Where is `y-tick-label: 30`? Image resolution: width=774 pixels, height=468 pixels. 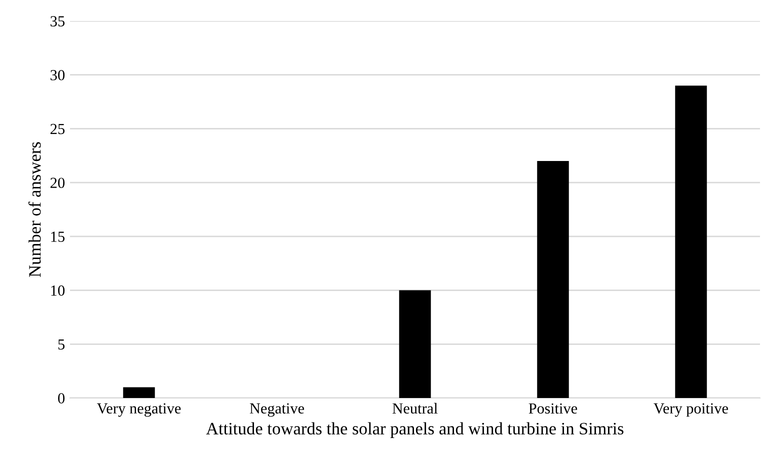
y-tick-label: 30 is located at coordinates (57, 75).